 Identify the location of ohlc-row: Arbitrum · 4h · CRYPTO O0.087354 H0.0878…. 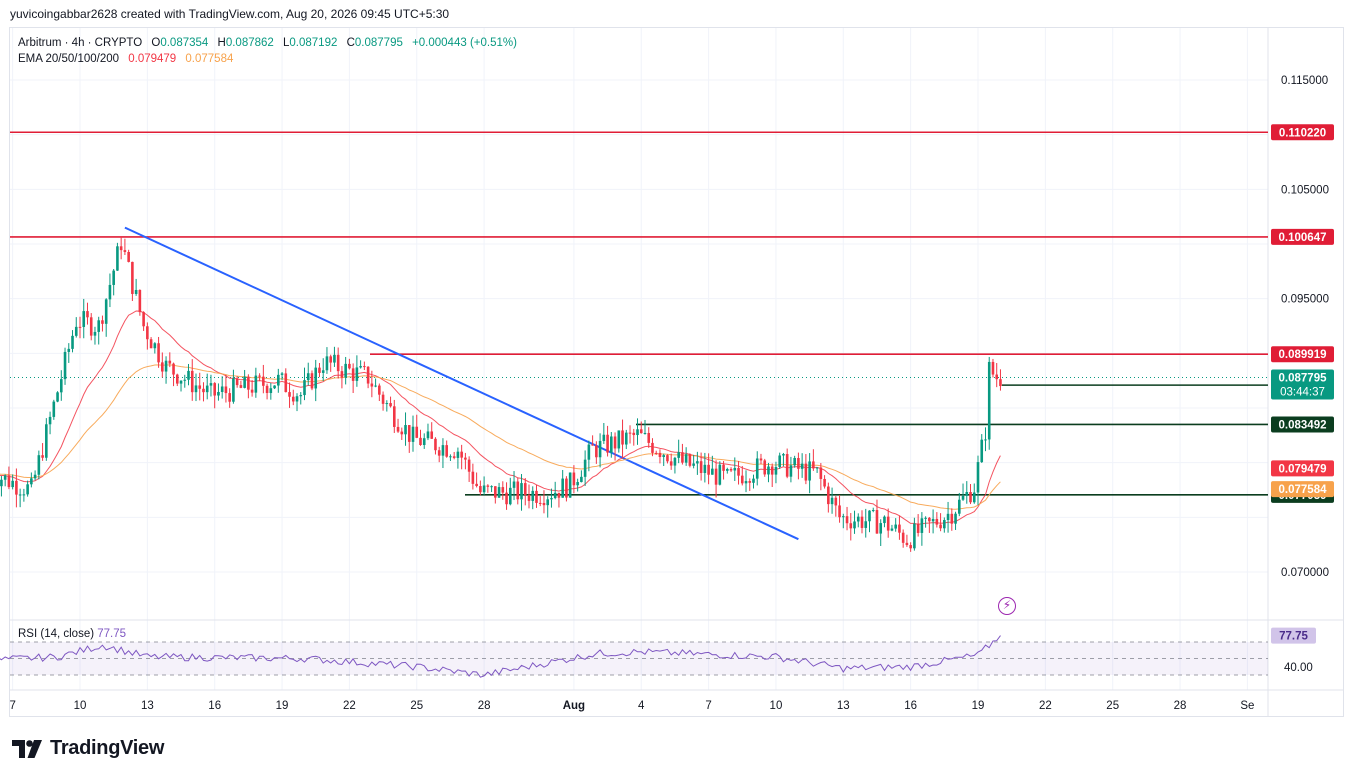
(267, 43).